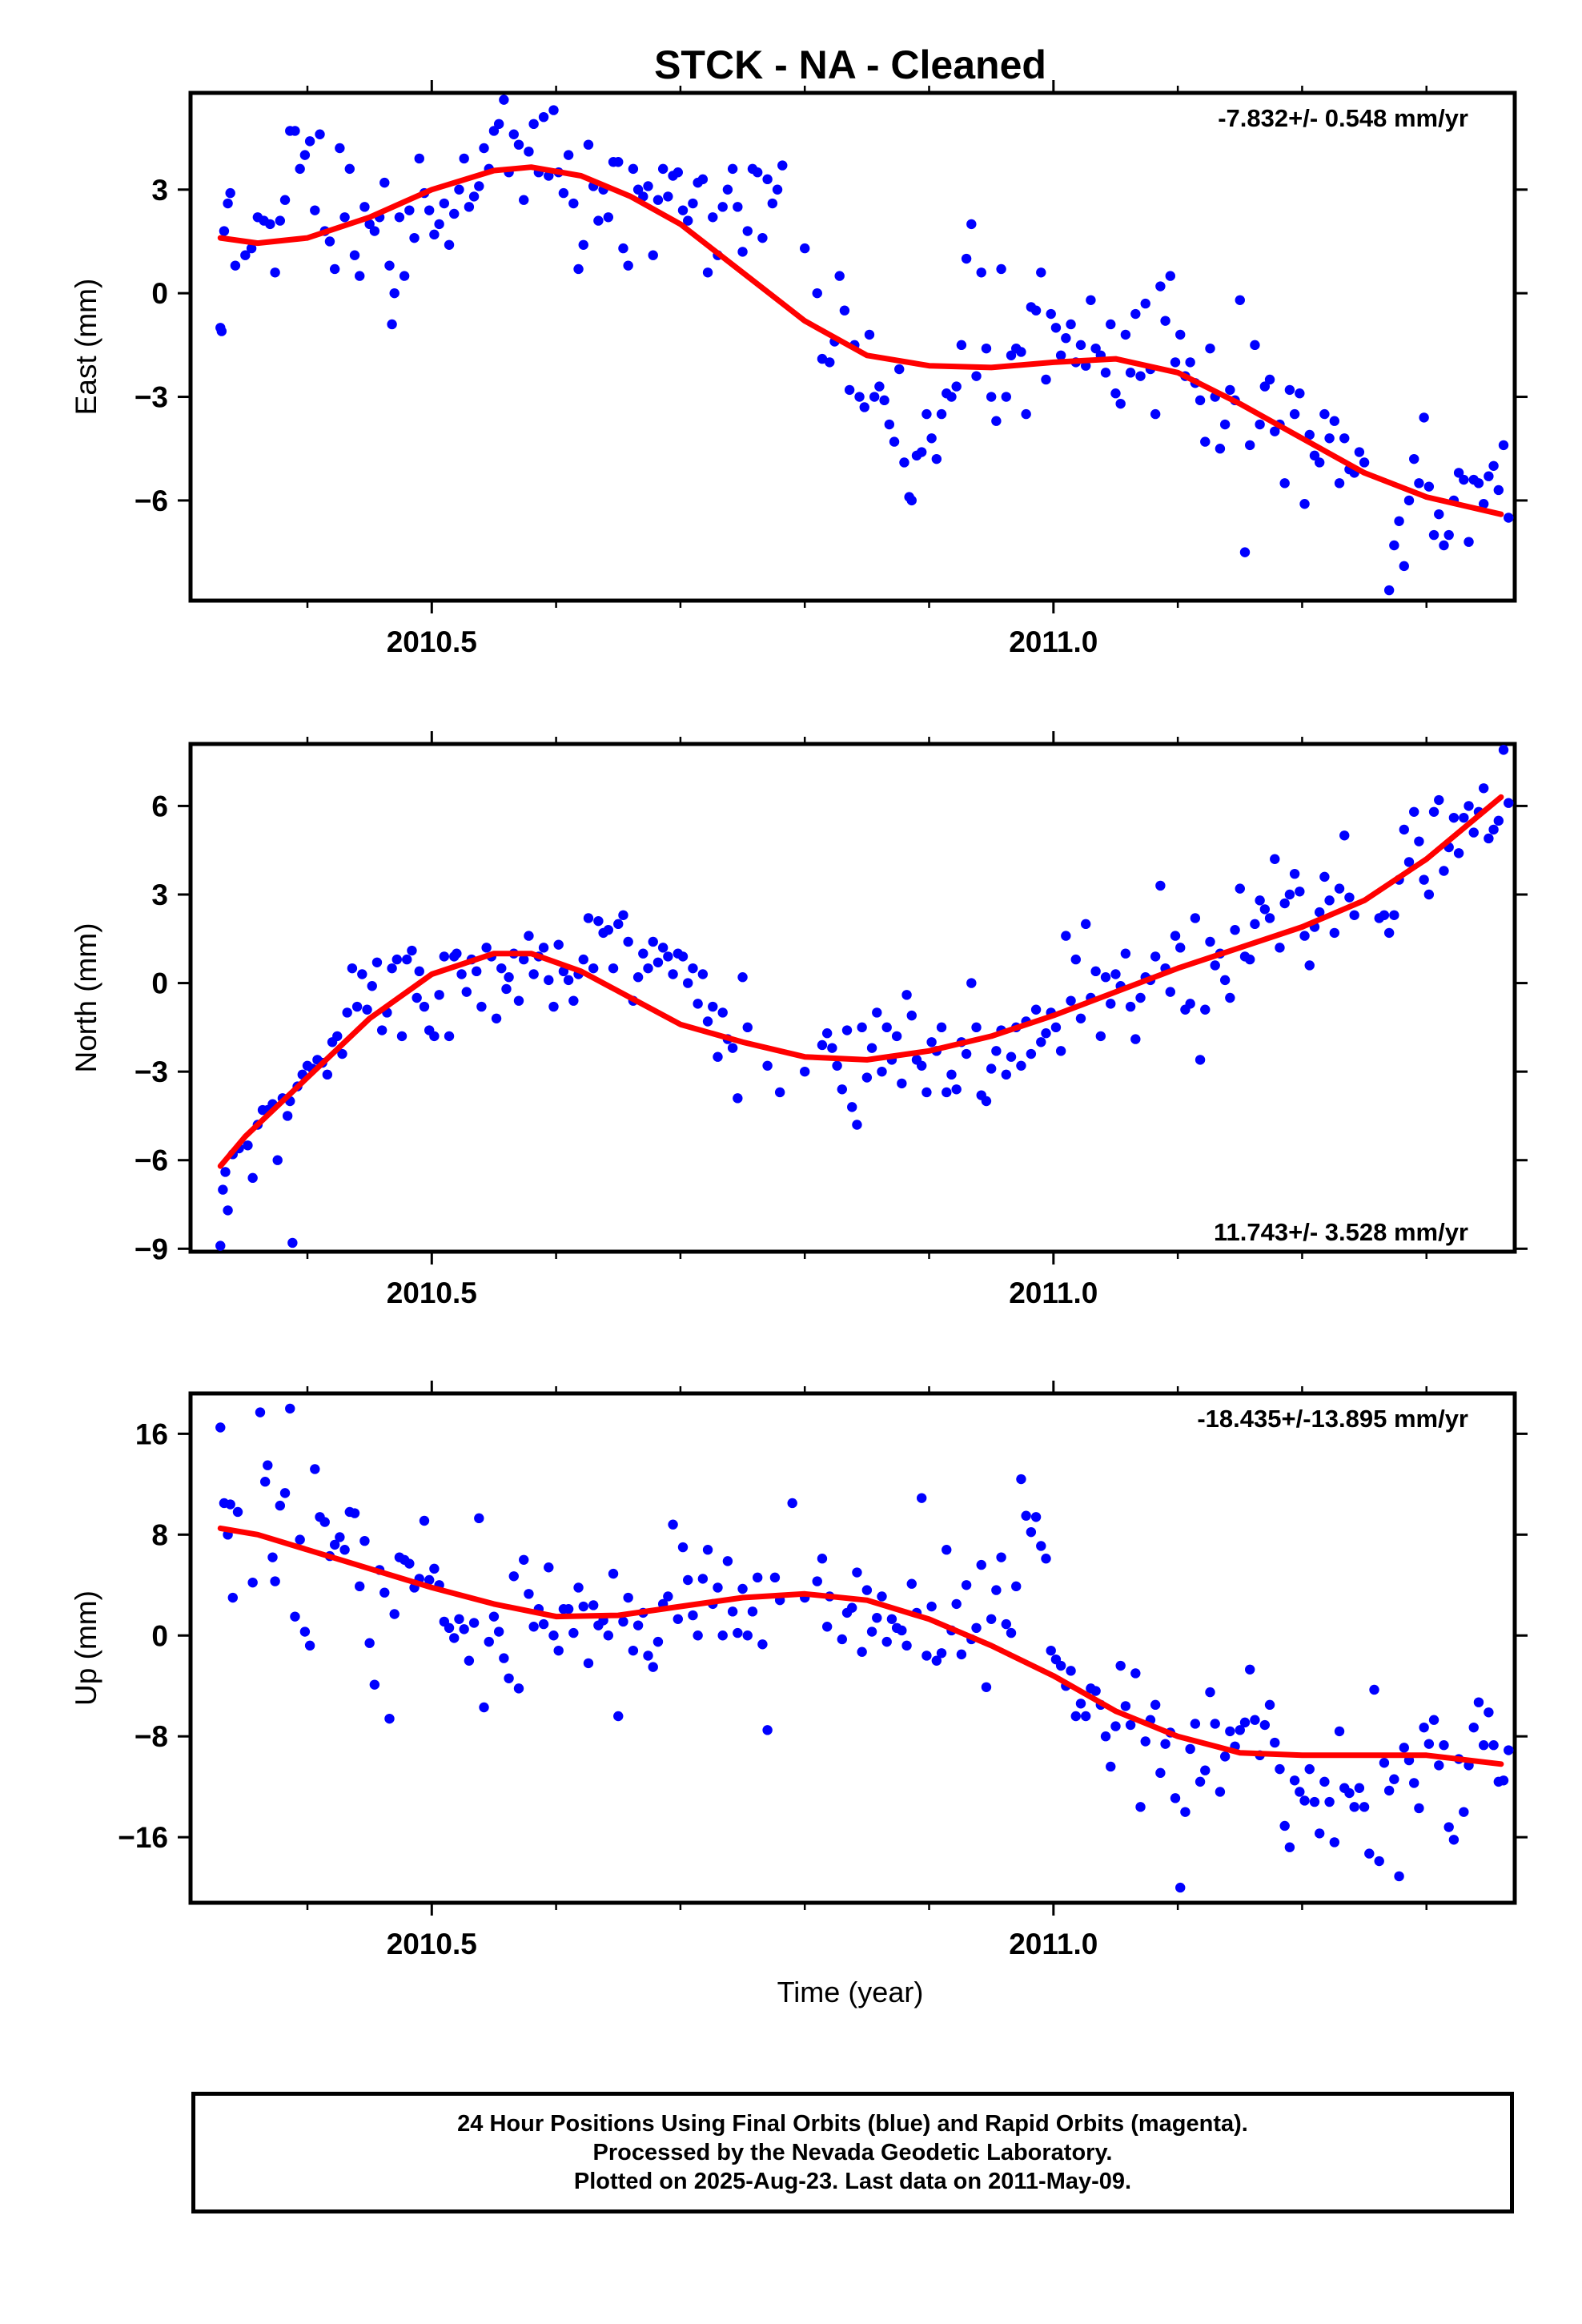 Image resolution: width=1582 pixels, height=2324 pixels. I want to click on y-tick-label: 16, so click(151, 1433).